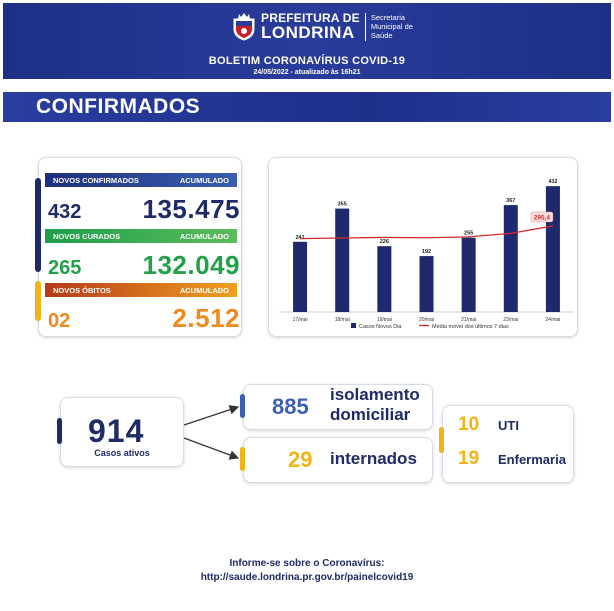  What do you see at coordinates (384, 279) in the screenshot?
I see `bar-19/mai` at bounding box center [384, 279].